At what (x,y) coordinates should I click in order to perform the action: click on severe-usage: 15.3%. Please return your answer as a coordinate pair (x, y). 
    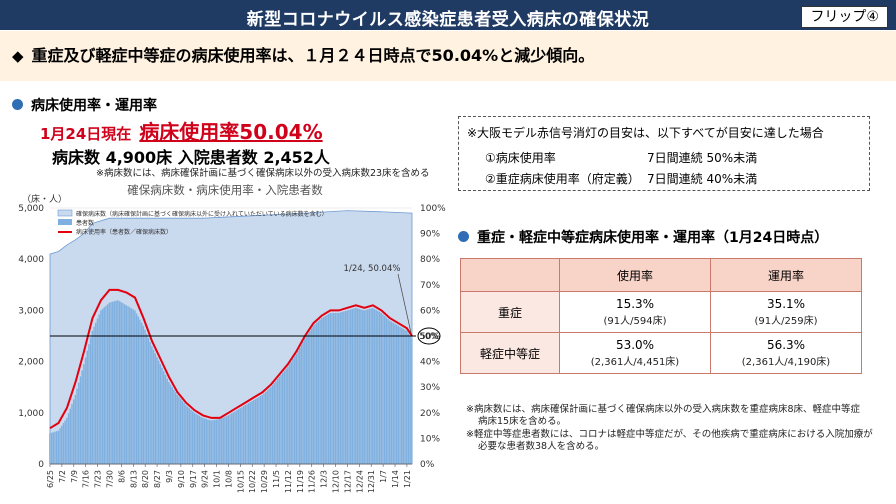
    Looking at the image, I should click on (635, 304).